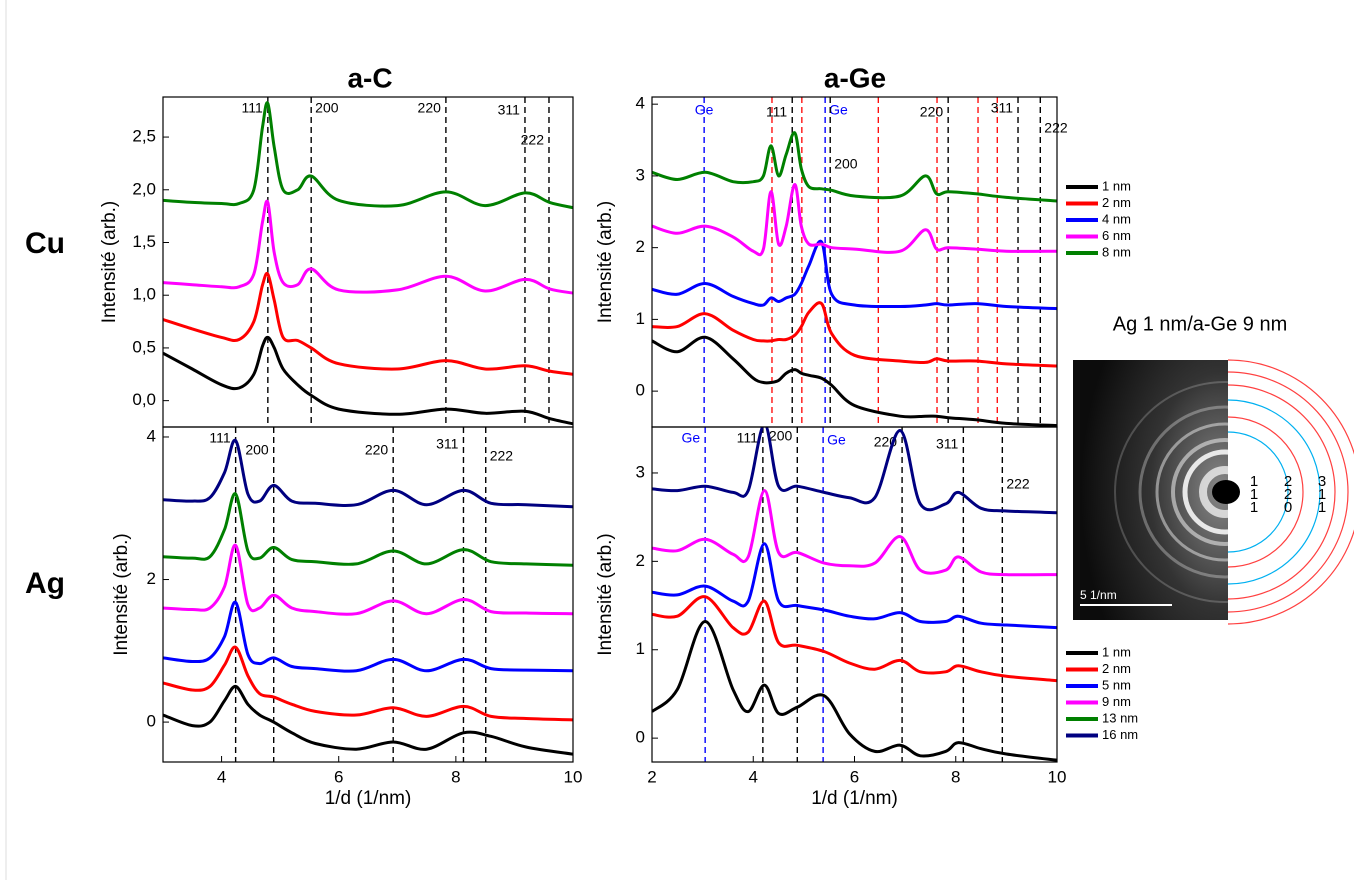 Image resolution: width=1354 pixels, height=880 pixels. What do you see at coordinates (1288, 507) in the screenshot?
I see `ring-label: 0` at bounding box center [1288, 507].